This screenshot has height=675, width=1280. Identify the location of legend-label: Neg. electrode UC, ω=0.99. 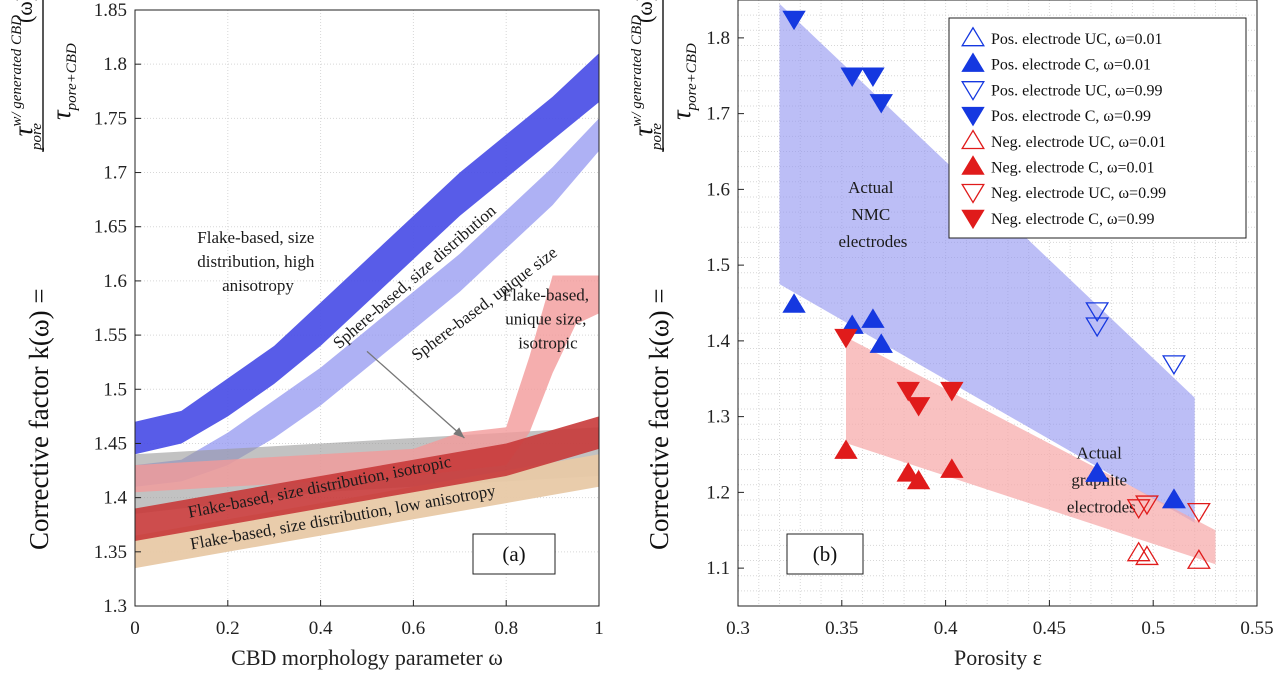
(1078, 193).